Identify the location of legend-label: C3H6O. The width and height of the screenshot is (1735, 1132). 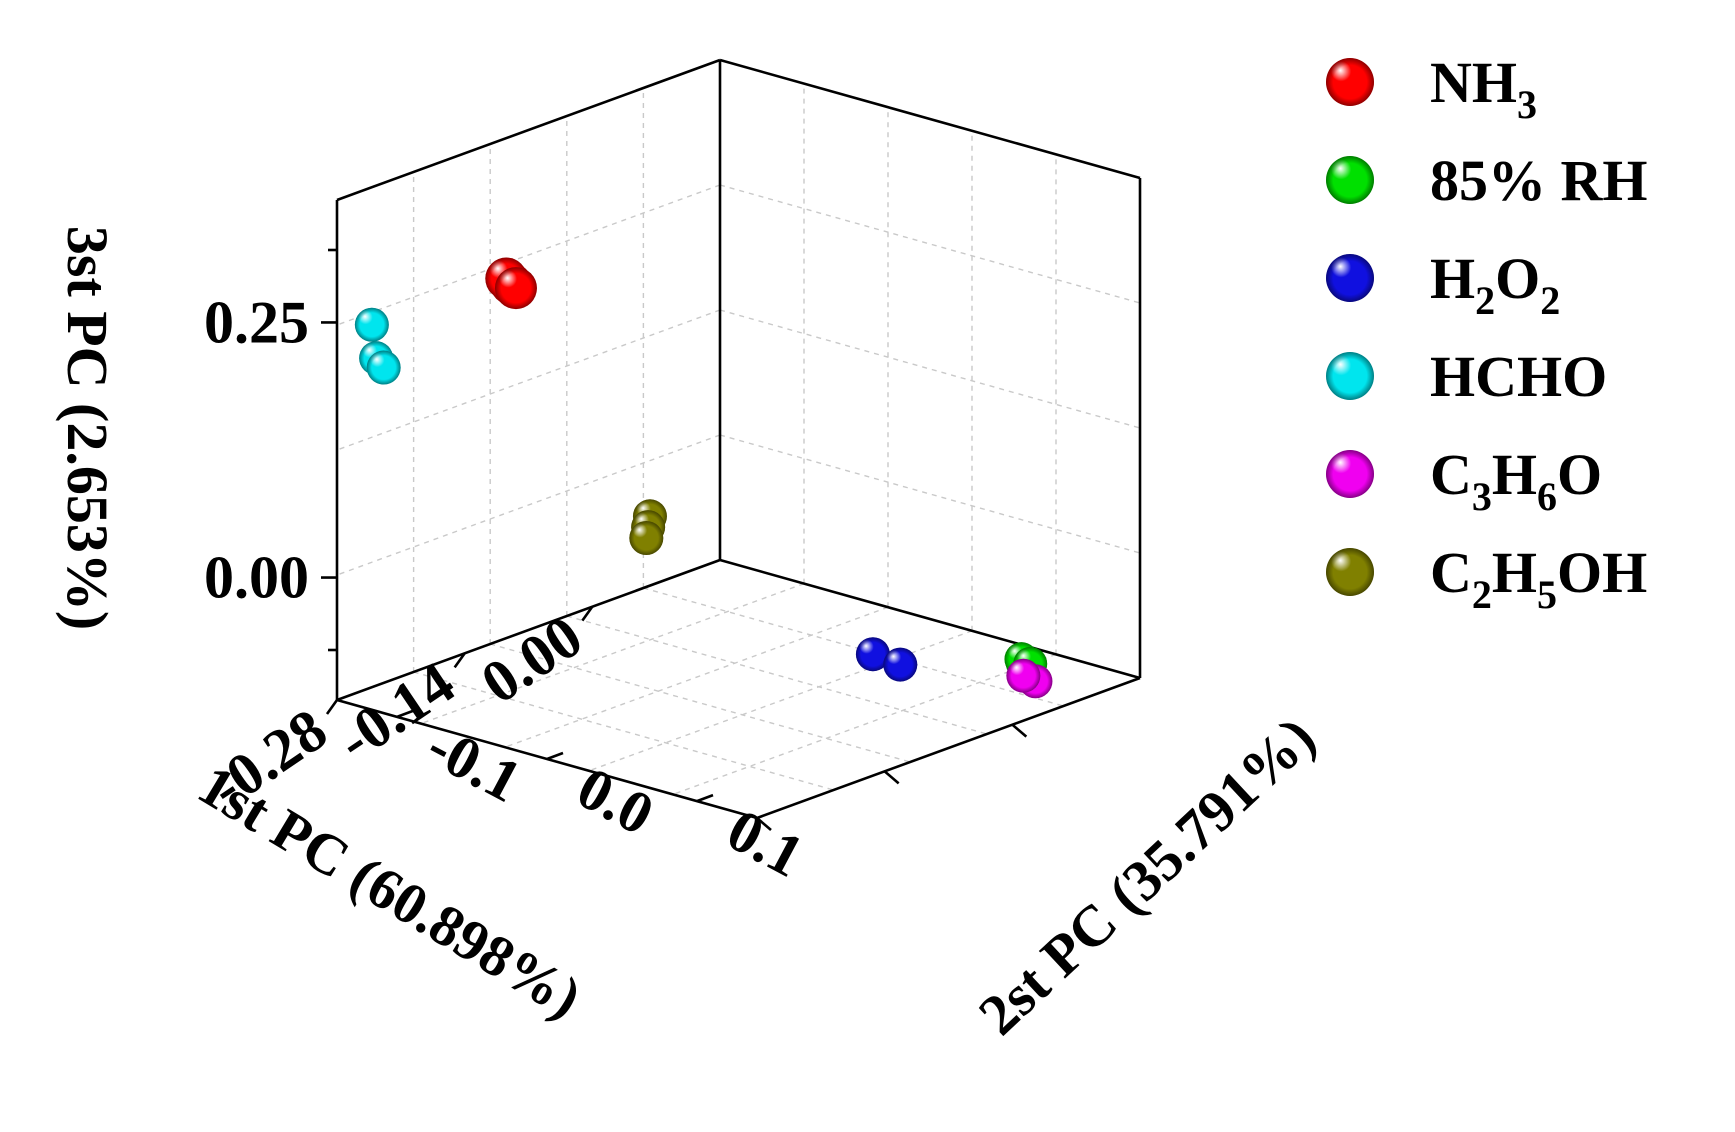
(1516, 480).